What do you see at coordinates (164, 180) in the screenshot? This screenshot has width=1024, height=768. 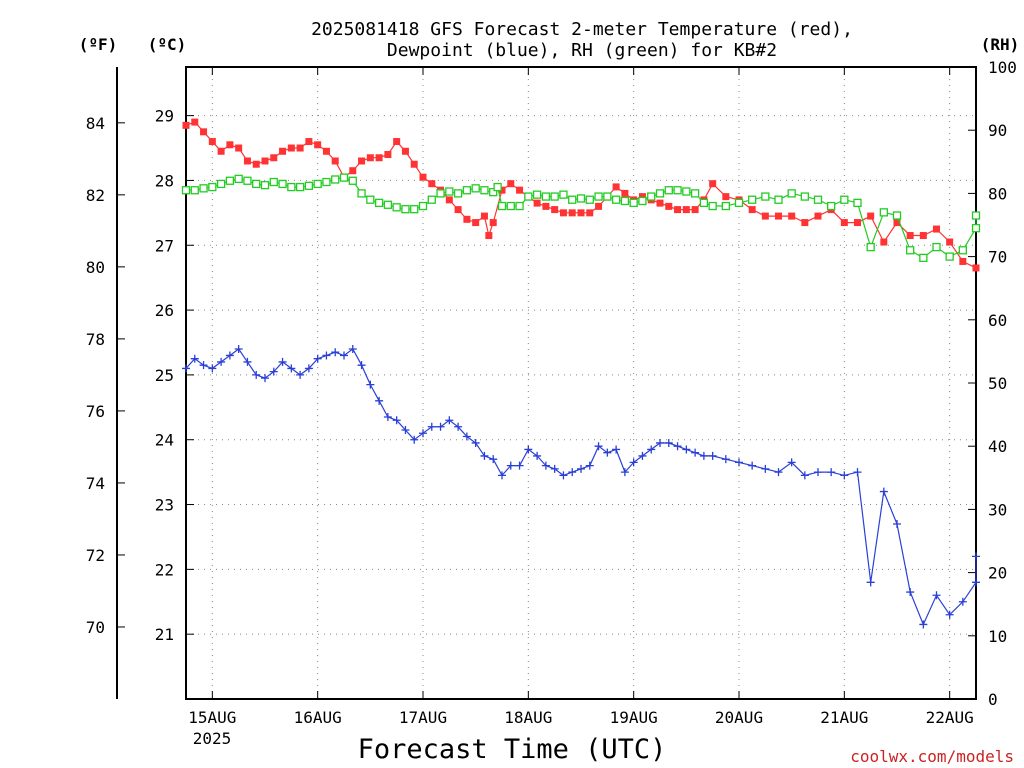 I see `celsius-tick-label: 28` at bounding box center [164, 180].